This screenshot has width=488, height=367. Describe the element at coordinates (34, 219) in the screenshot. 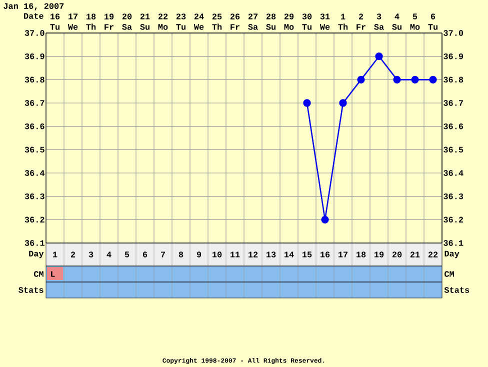

I see `y-tick-label: 36.2` at that location.